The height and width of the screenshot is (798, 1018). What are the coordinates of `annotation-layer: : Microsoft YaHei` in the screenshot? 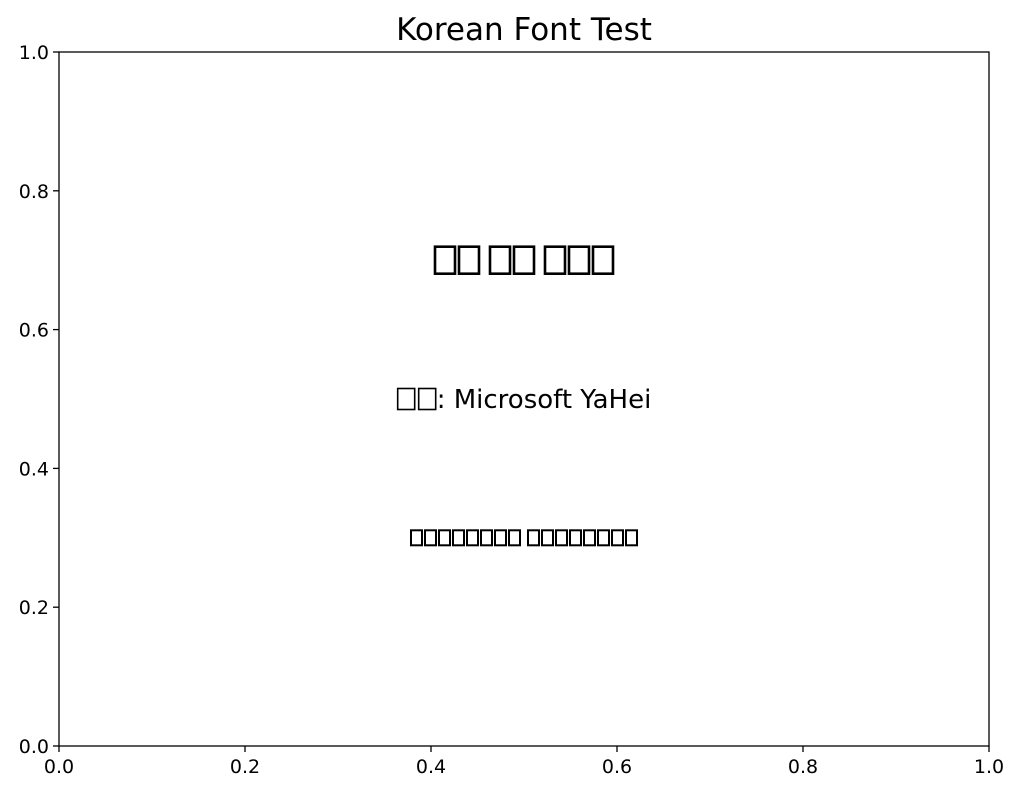 It's located at (524, 396).